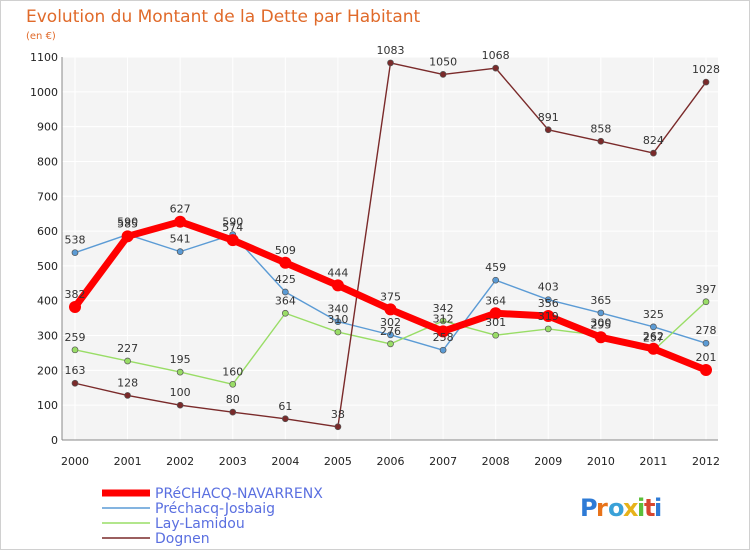 This screenshot has height=550, width=750. What do you see at coordinates (47, 231) in the screenshot?
I see `y-tick-label: 600` at bounding box center [47, 231].